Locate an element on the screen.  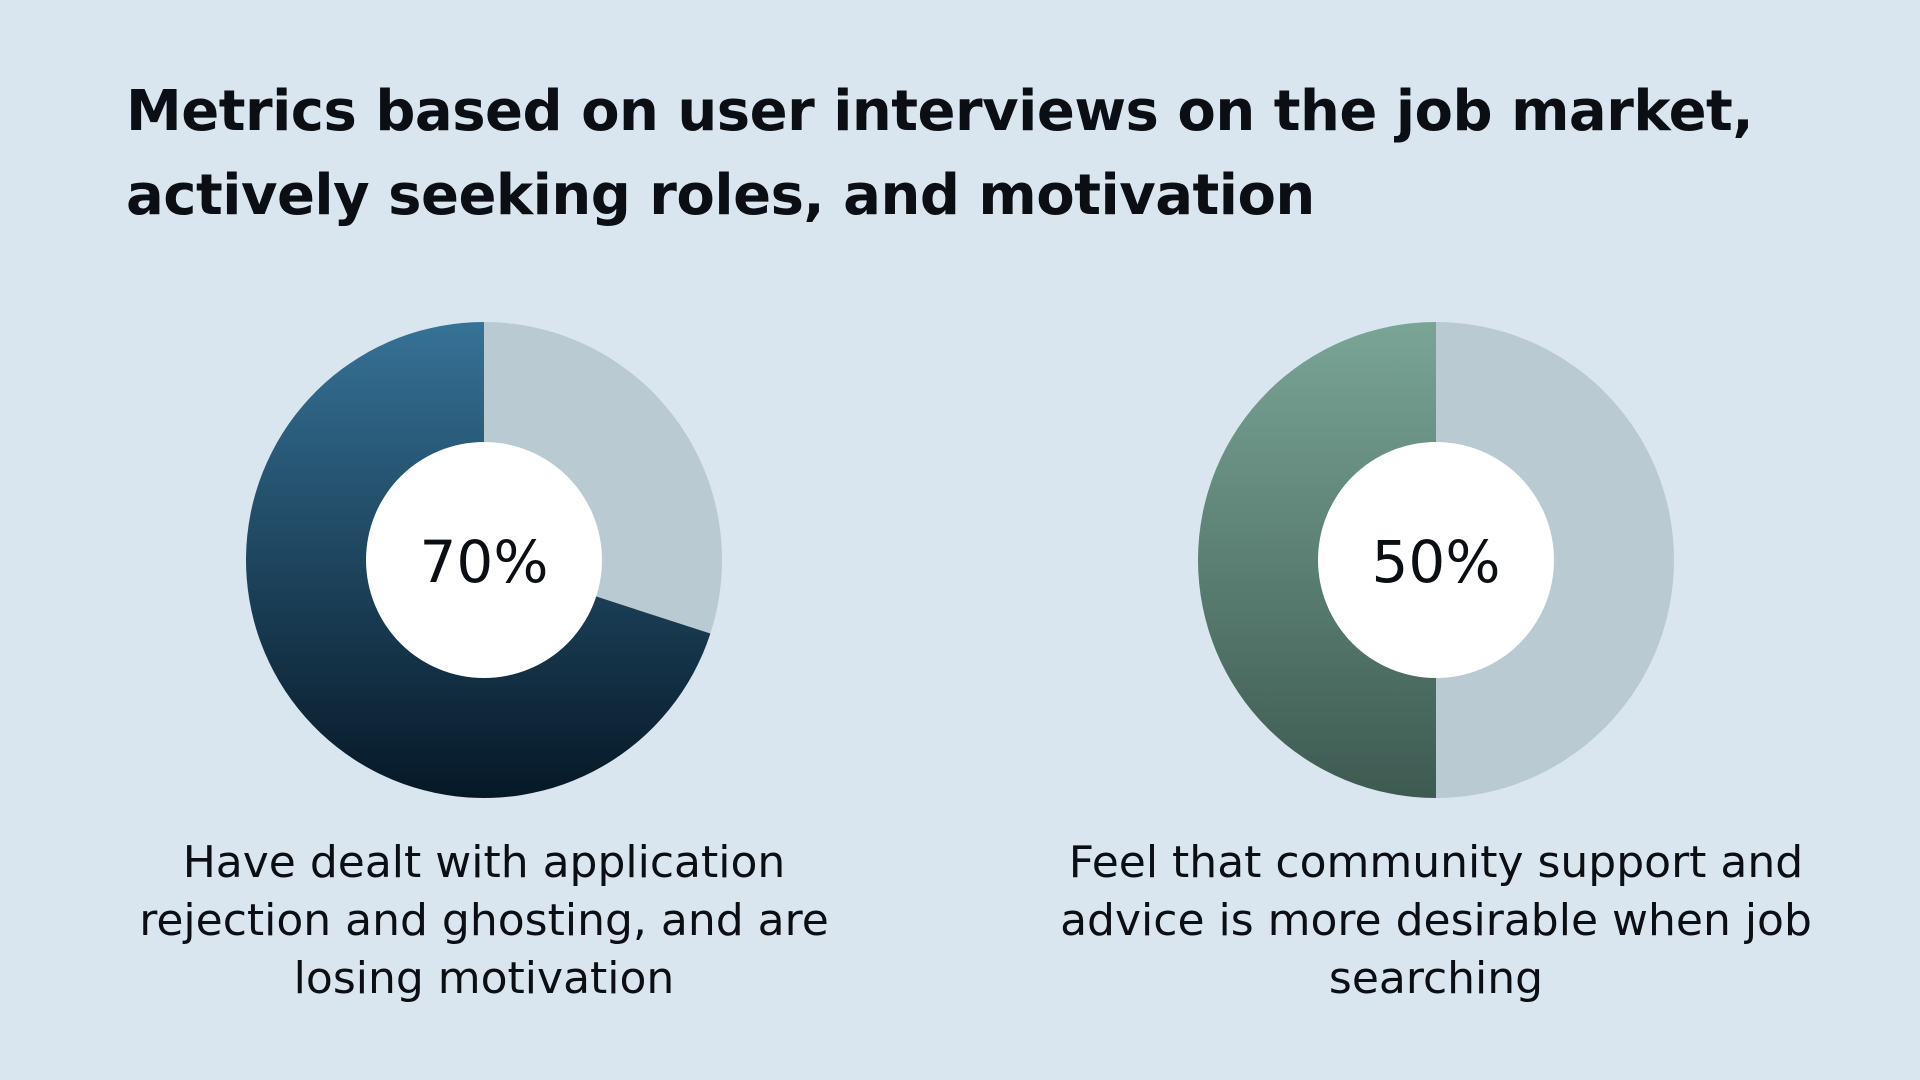
donut-chart-community: 50% is located at coordinates (1436, 560).